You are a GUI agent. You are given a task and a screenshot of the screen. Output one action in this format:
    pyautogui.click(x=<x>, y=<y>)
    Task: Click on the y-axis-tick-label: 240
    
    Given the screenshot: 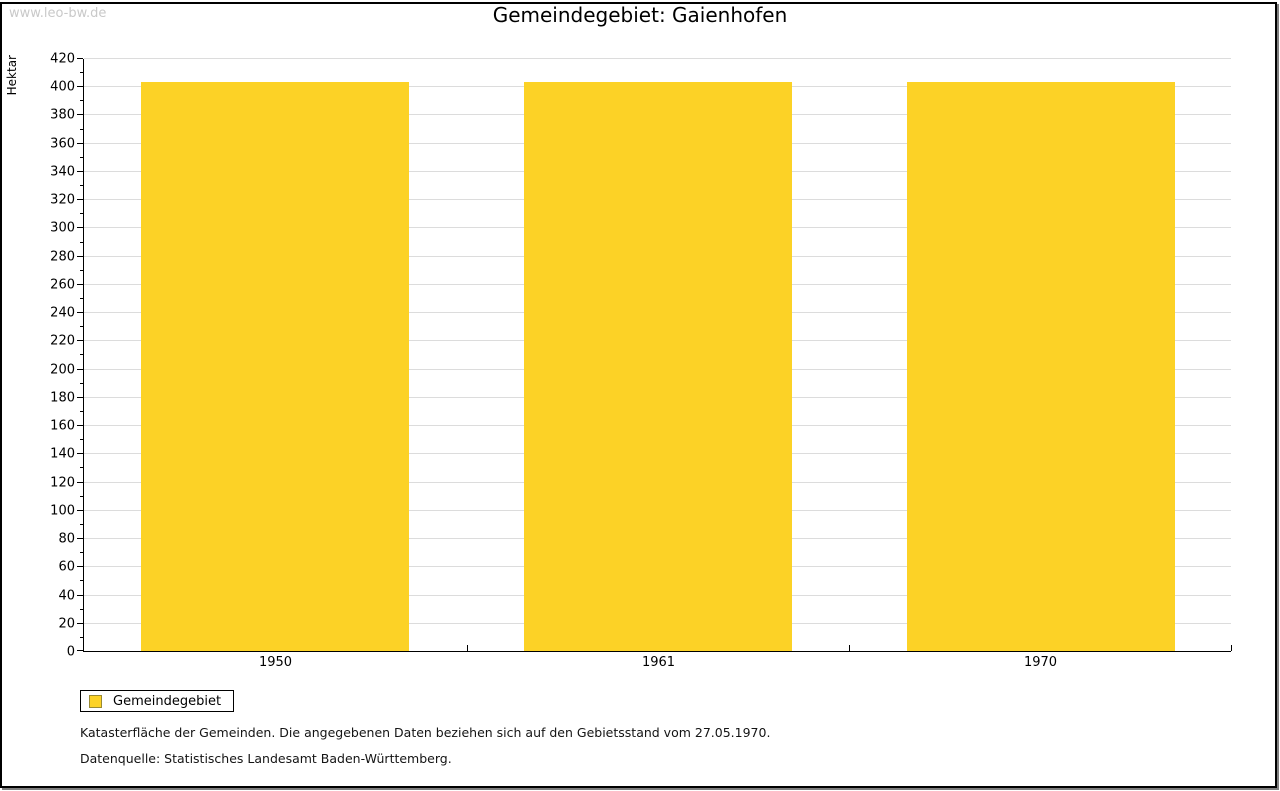 What is the action you would take?
    pyautogui.click(x=62, y=313)
    